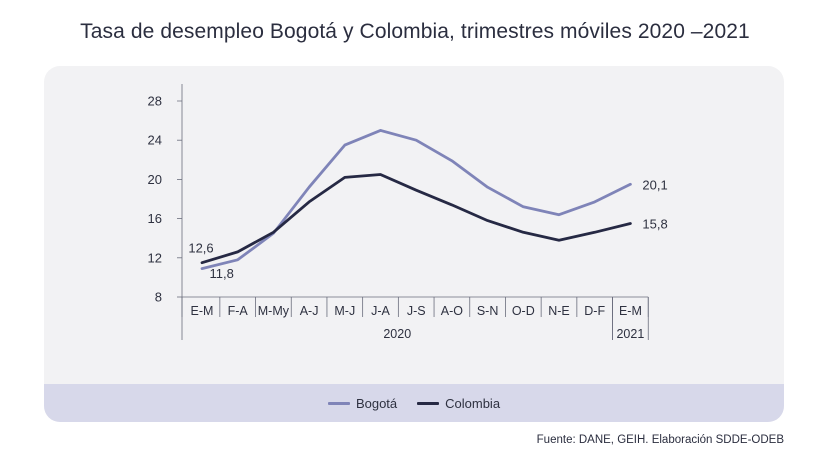 This screenshot has height=461, width=830. What do you see at coordinates (238, 311) in the screenshot?
I see `x-tick-label: F-A` at bounding box center [238, 311].